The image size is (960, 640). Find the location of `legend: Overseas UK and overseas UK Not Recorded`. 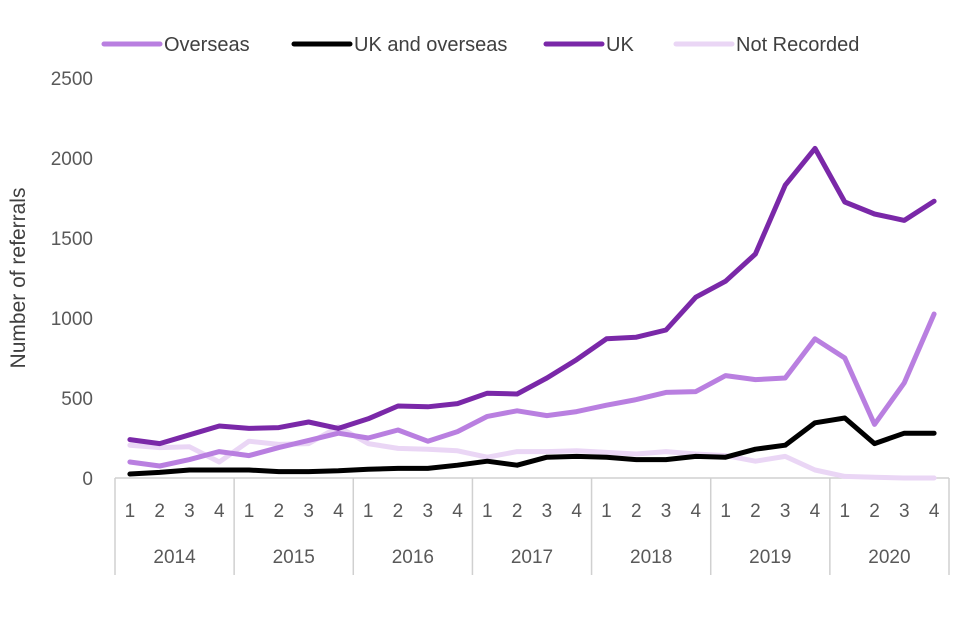

legend: Overseas UK and overseas UK Not Recorded is located at coordinates (480, 45).